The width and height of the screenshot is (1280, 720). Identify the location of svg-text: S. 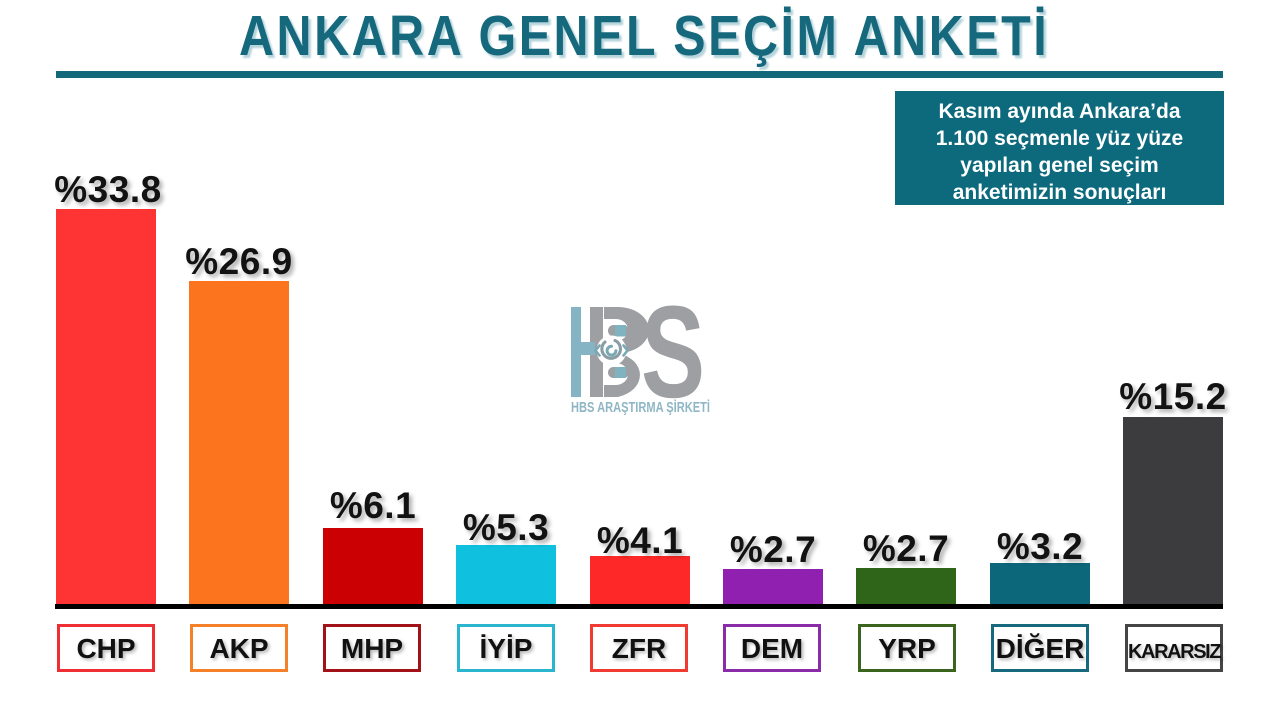
(673, 355).